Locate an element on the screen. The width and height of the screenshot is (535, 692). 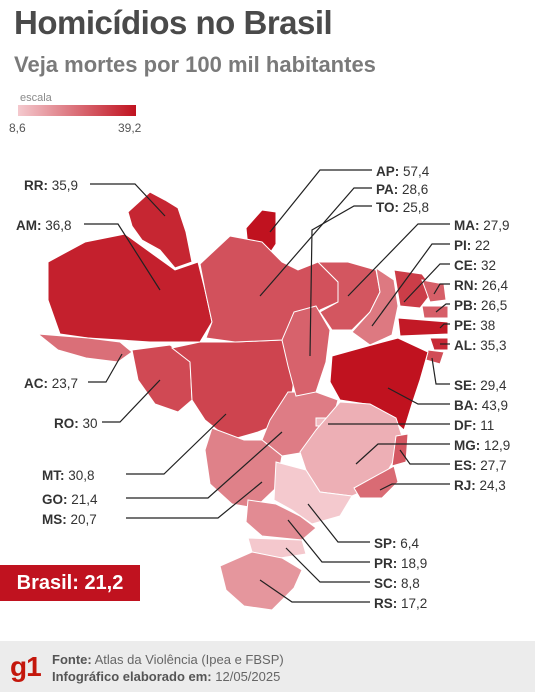
state-value-mt: 30,8 is located at coordinates (81, 475).